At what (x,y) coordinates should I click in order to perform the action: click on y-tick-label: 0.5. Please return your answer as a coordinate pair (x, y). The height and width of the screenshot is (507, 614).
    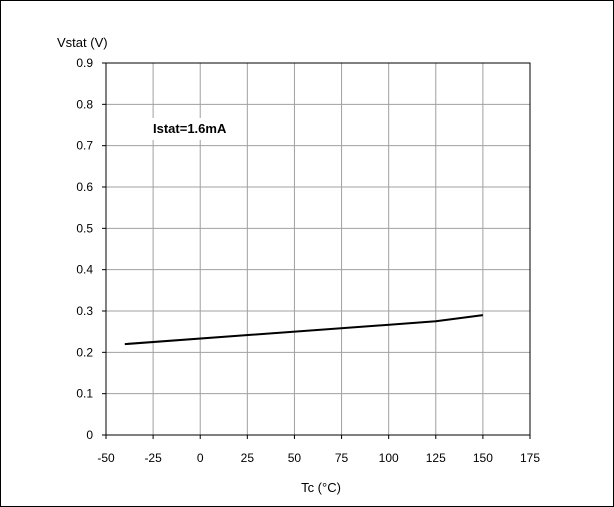
    Looking at the image, I should click on (84, 228).